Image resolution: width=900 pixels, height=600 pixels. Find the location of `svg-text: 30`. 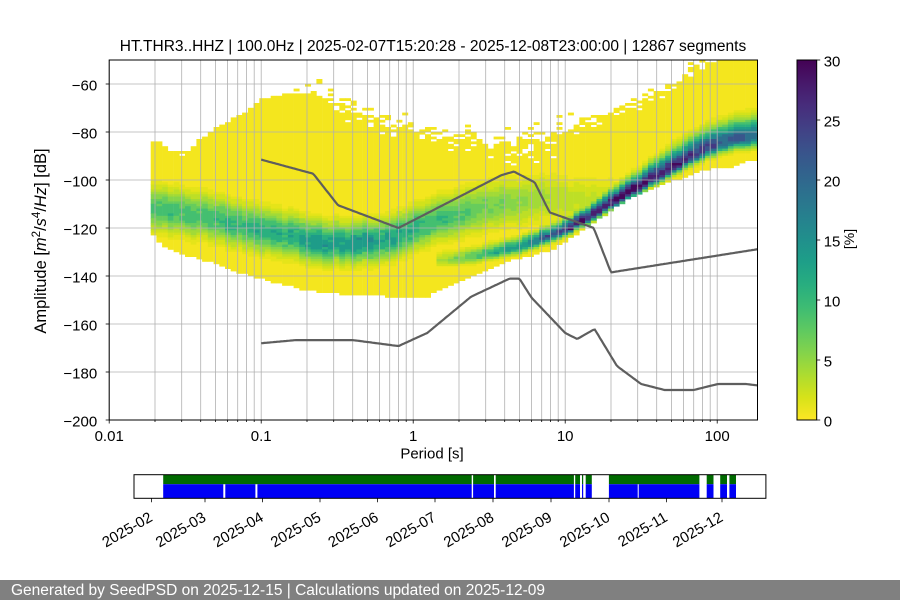

svg-text: 30 is located at coordinates (832, 61).